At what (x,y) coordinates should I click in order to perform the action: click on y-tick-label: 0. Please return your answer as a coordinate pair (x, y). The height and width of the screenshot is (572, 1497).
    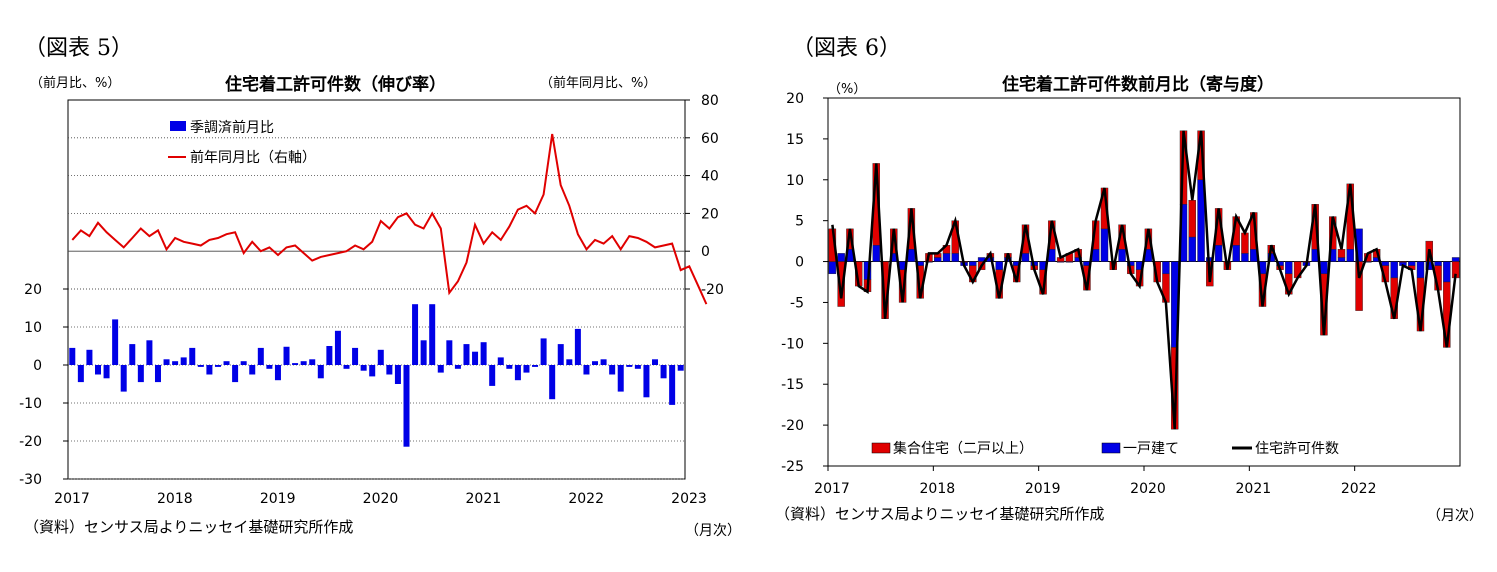
    Looking at the image, I should click on (799, 263).